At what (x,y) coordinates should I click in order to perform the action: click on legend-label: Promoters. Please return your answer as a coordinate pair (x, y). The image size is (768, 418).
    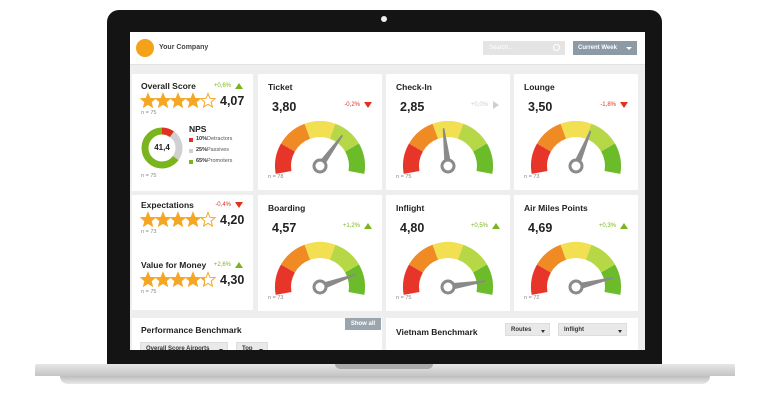
    Looking at the image, I should click on (220, 161).